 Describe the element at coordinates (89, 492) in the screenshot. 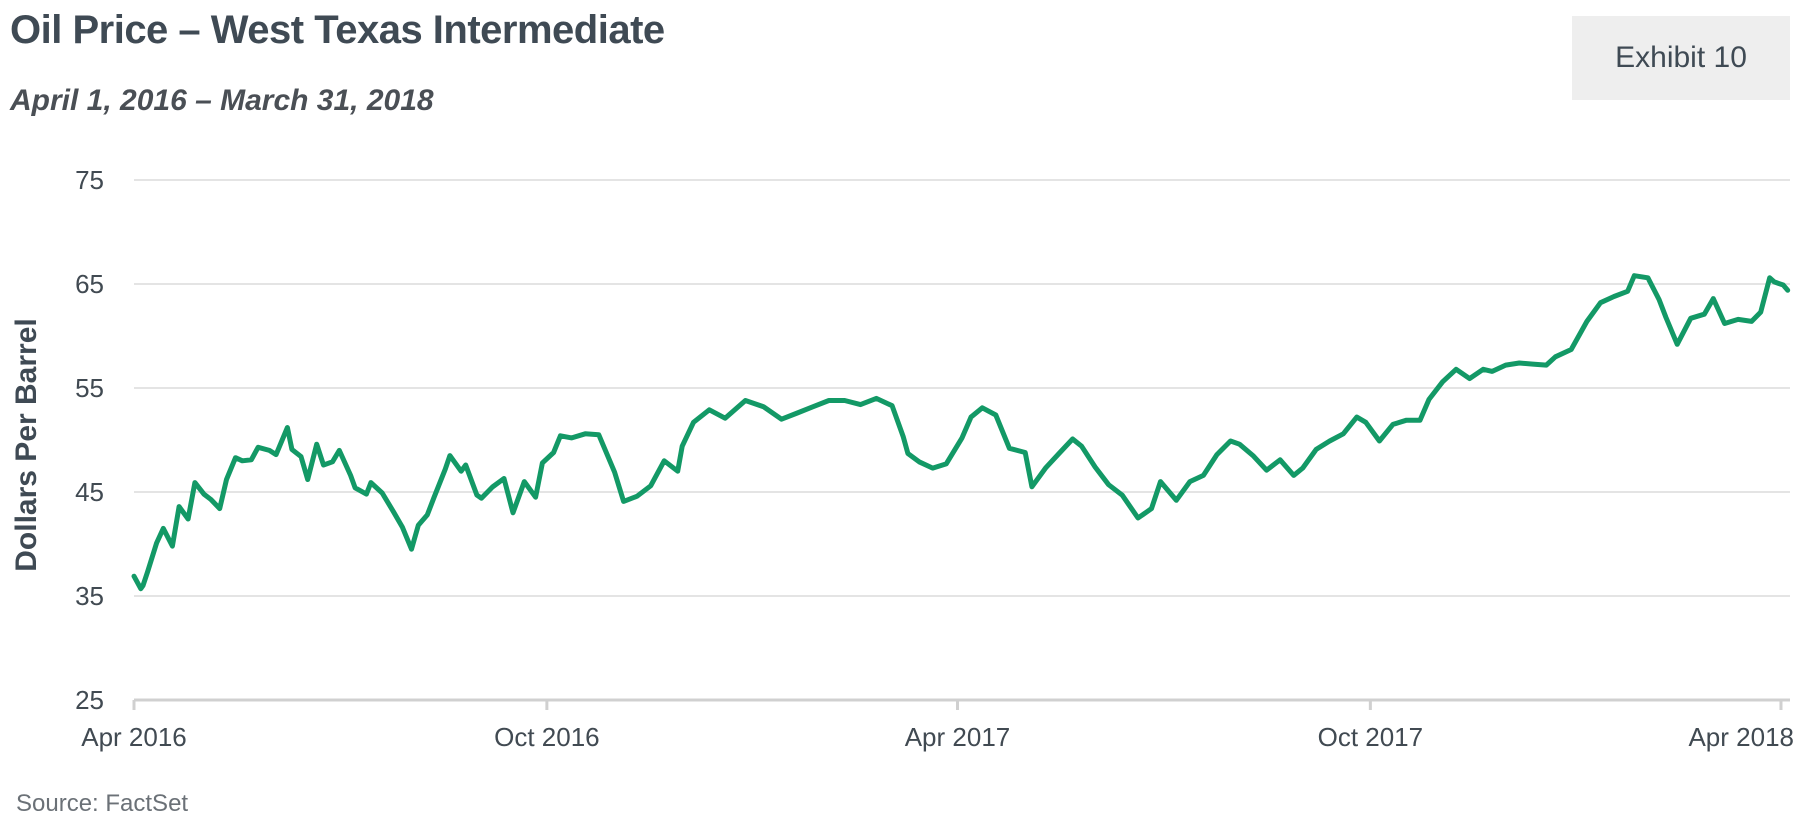

I see `y-tick-label: 45` at that location.